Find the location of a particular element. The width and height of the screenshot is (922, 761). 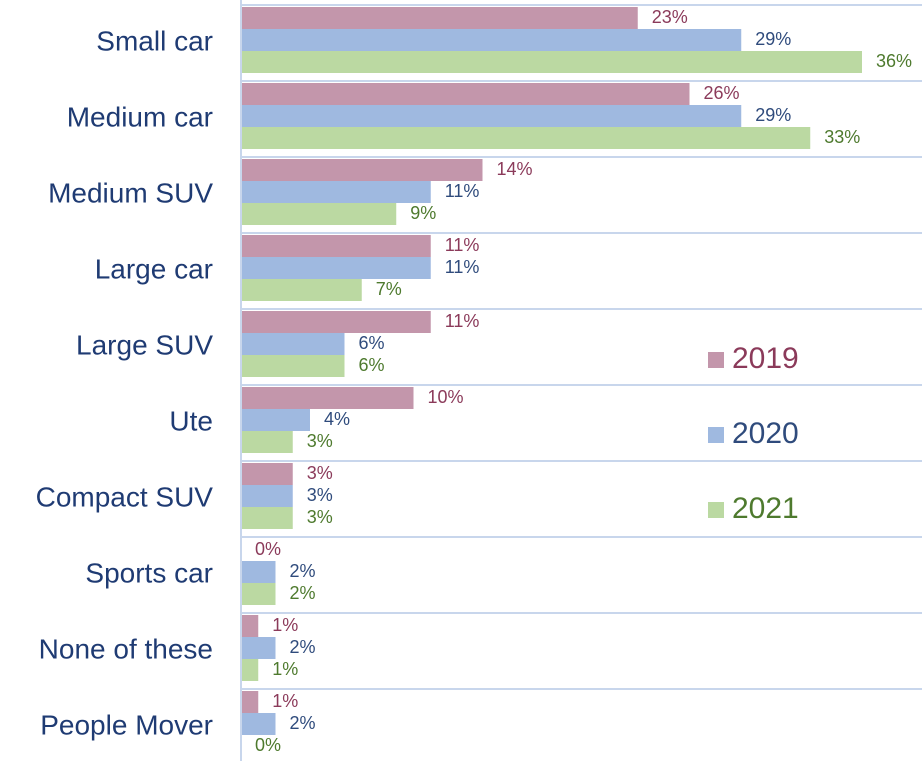

y-tick-label: Compact SUV is located at coordinates (125, 496).